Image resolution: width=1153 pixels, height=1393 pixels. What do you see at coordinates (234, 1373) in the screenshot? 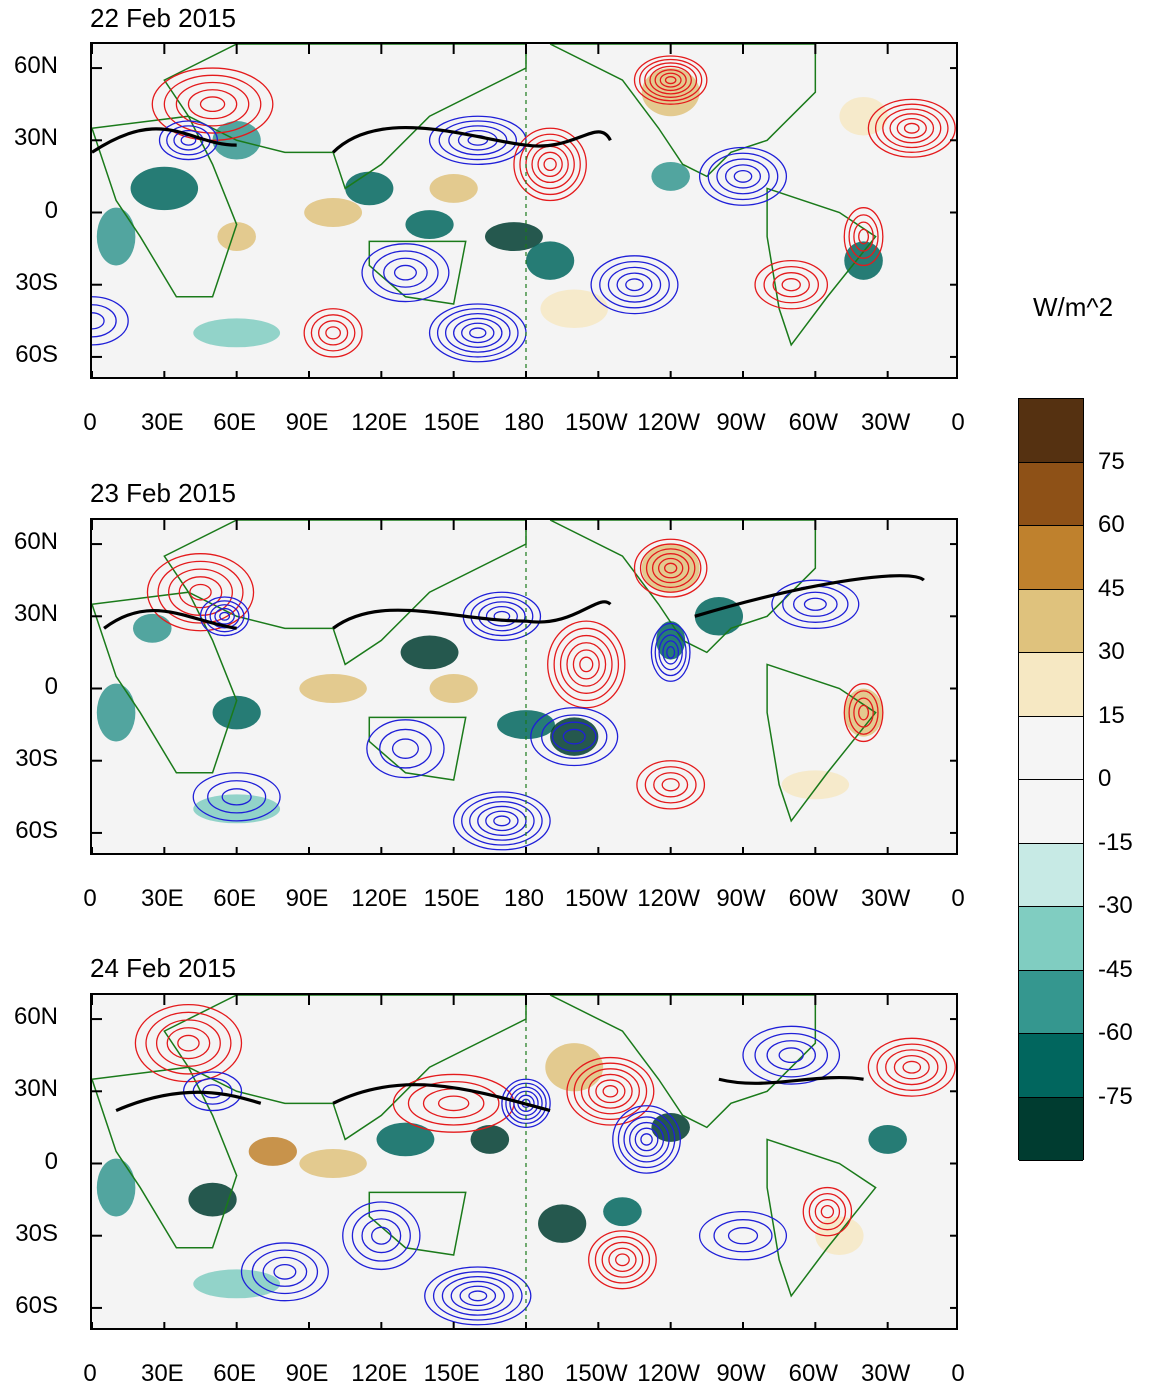
I see `lon-tick-label: 60E` at bounding box center [234, 1373].